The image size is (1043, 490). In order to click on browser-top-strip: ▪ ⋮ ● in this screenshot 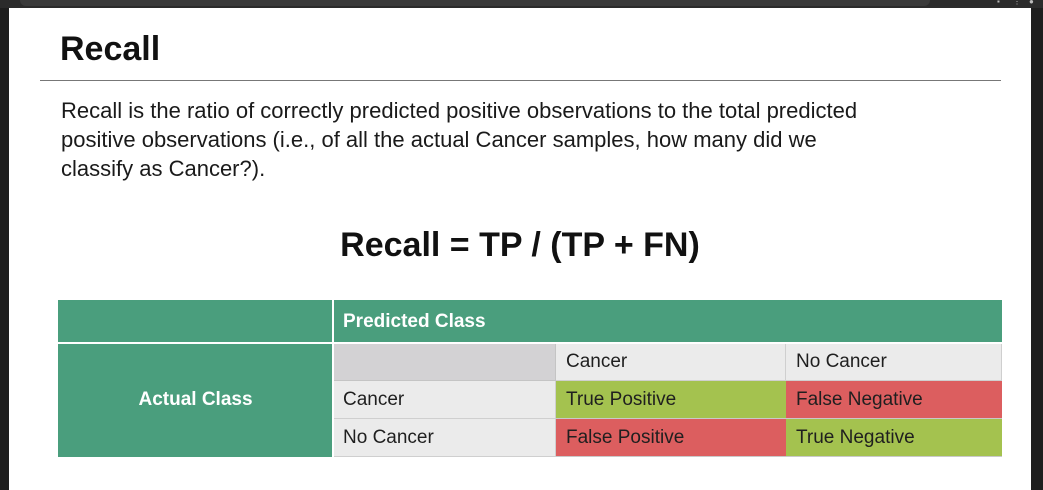, I will do `click(521, 4)`.